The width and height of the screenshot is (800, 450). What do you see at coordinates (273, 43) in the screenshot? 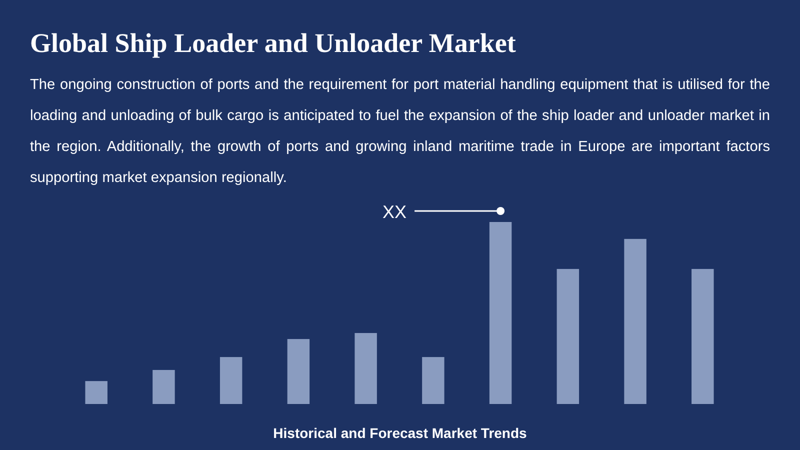
I see `chart-title: Global Ship Loader and Unloader Market` at bounding box center [273, 43].